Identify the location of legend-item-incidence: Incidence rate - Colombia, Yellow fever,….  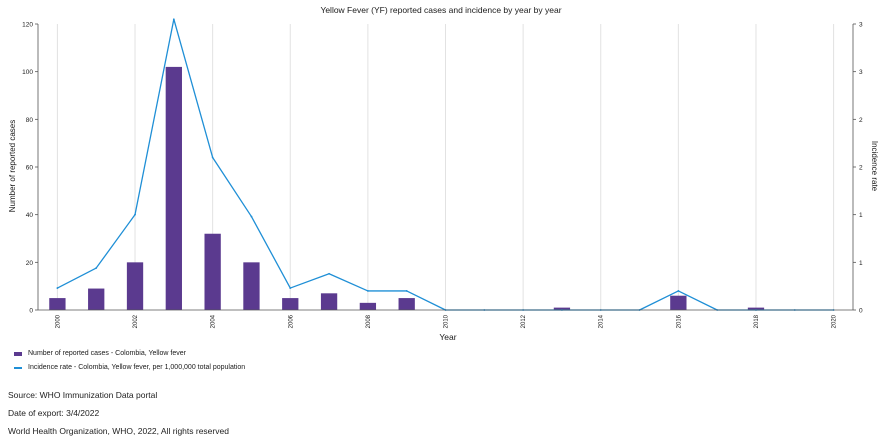
(129, 367).